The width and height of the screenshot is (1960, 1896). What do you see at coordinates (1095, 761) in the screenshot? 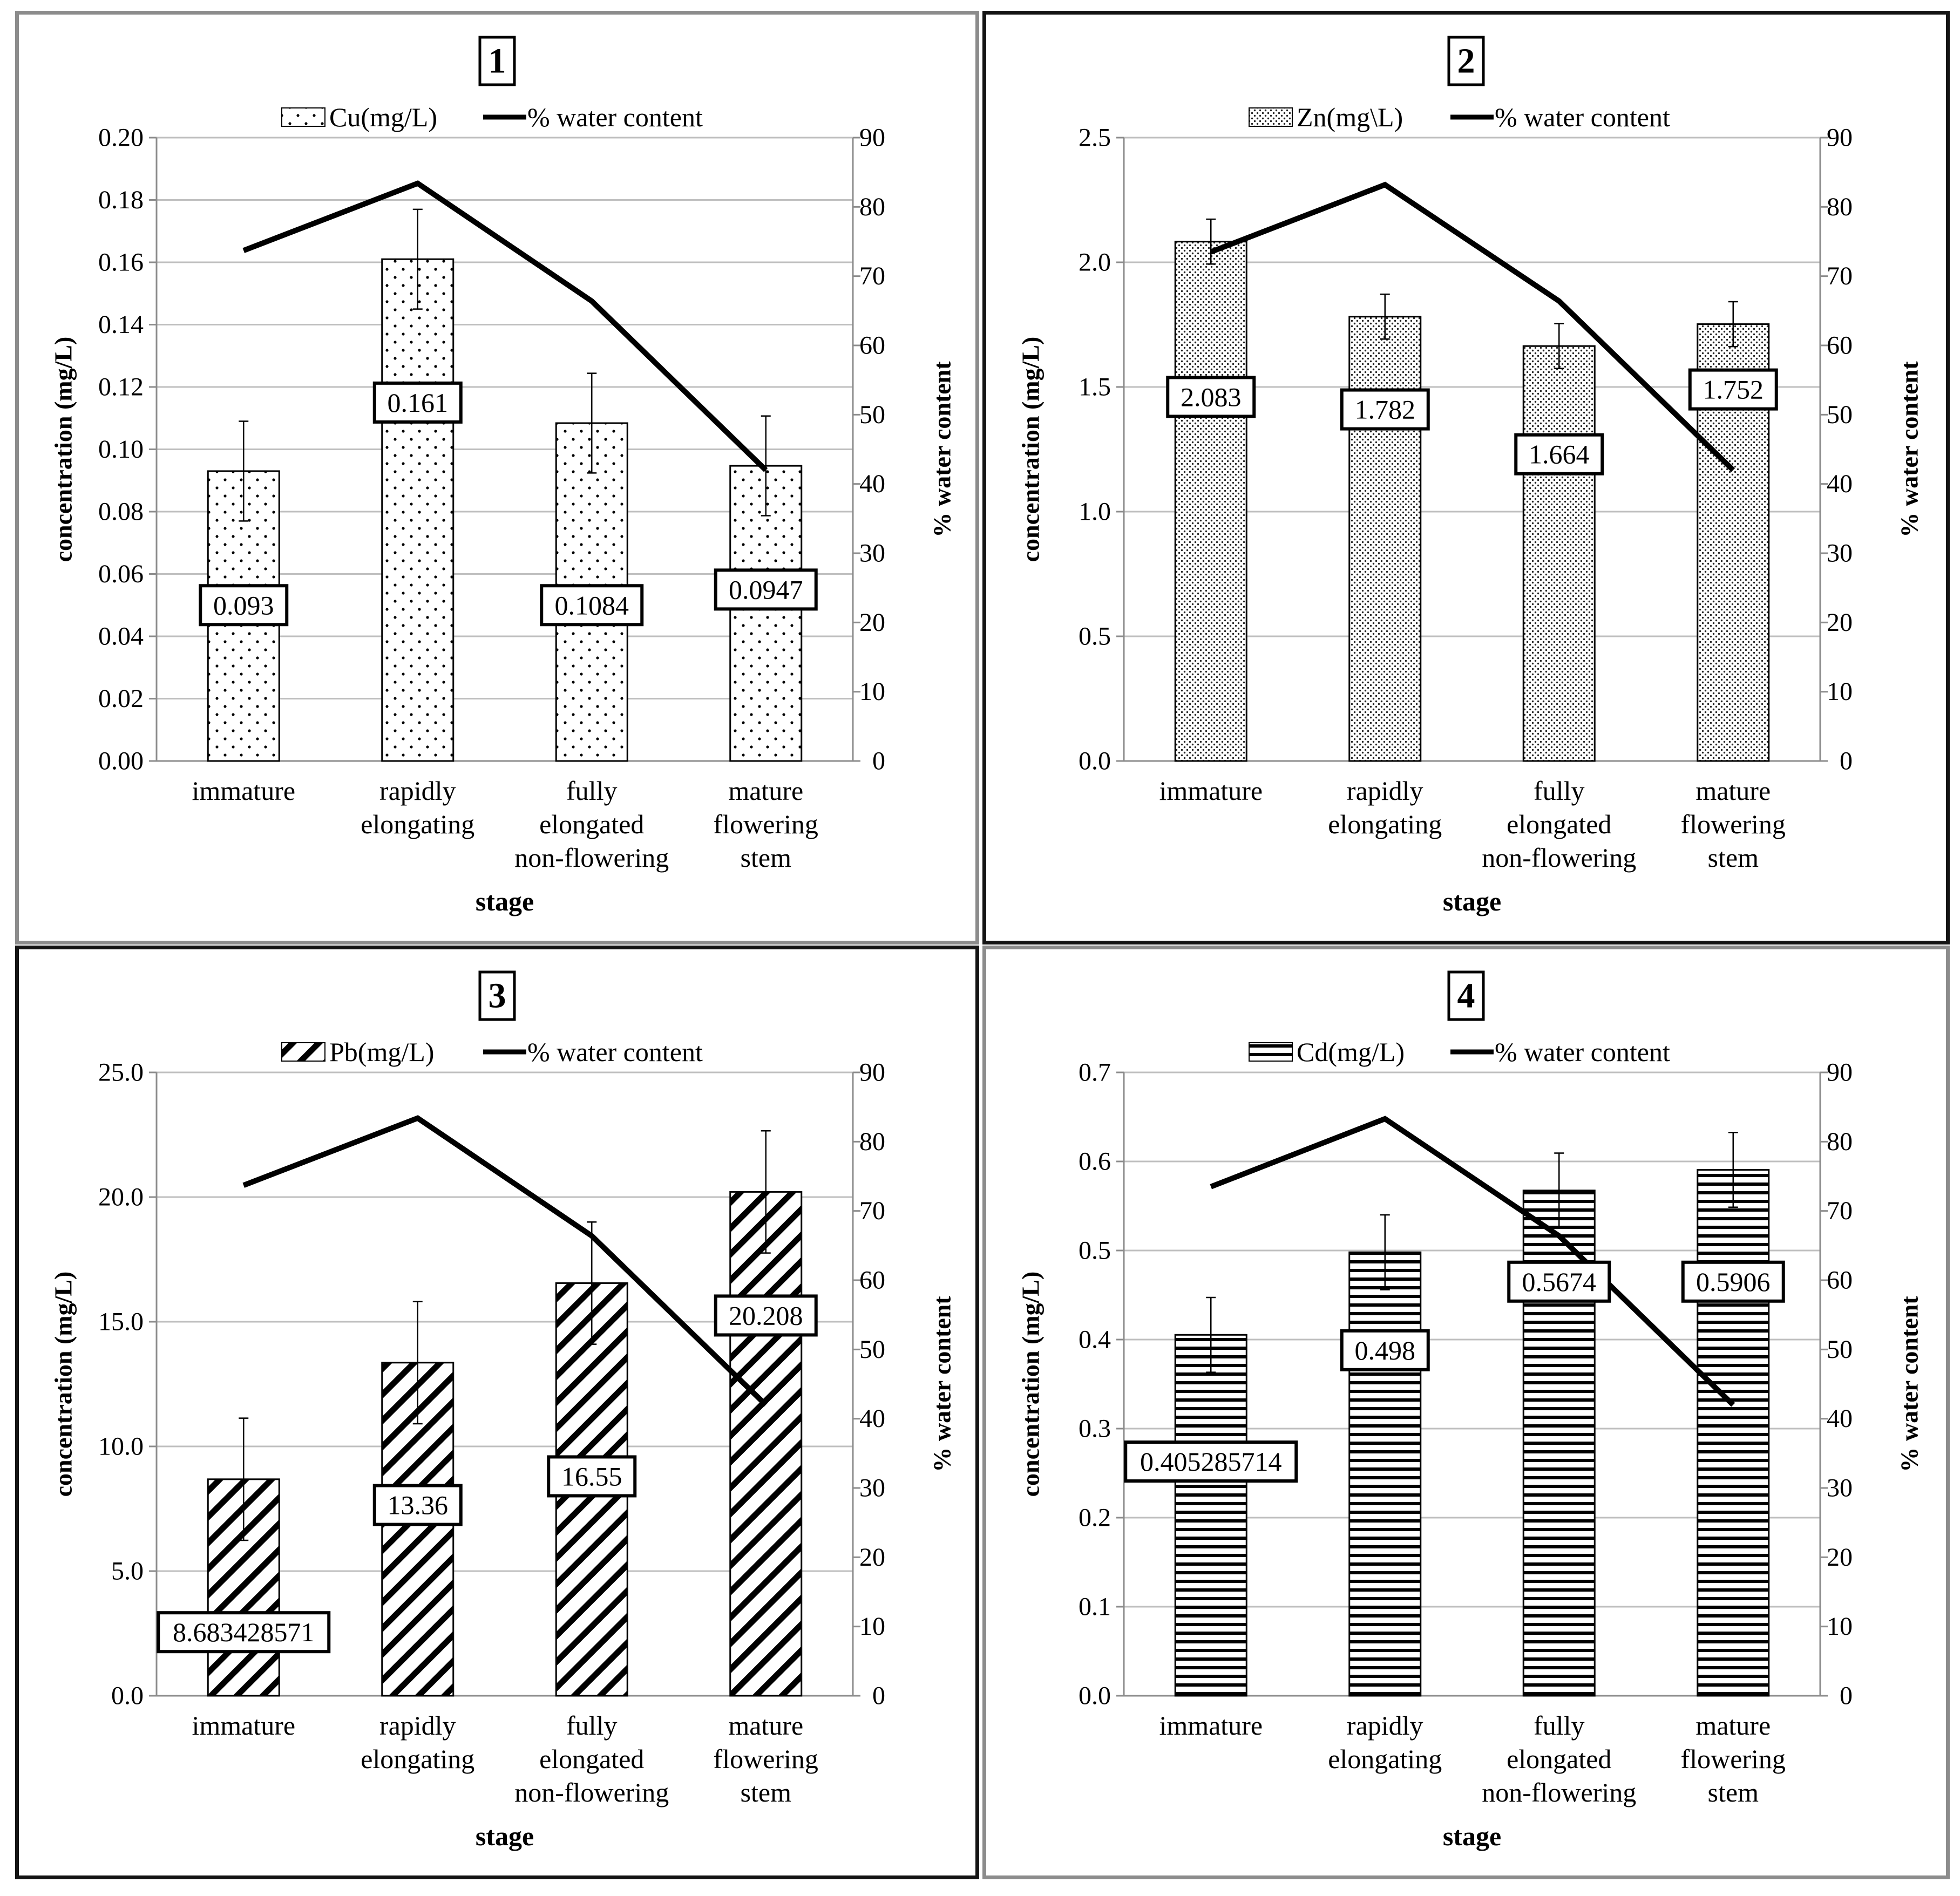
I see `y-tick-label: 0.0` at bounding box center [1095, 761].